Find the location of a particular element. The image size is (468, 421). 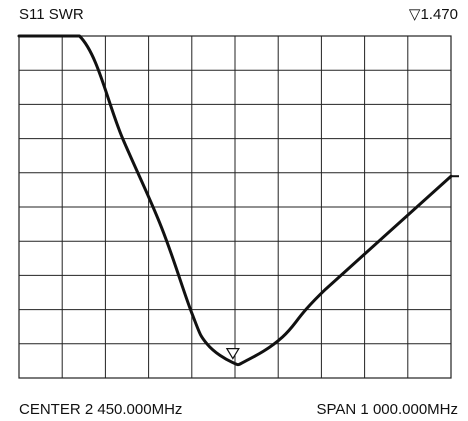

marker-triangle-icon is located at coordinates (232, 354).